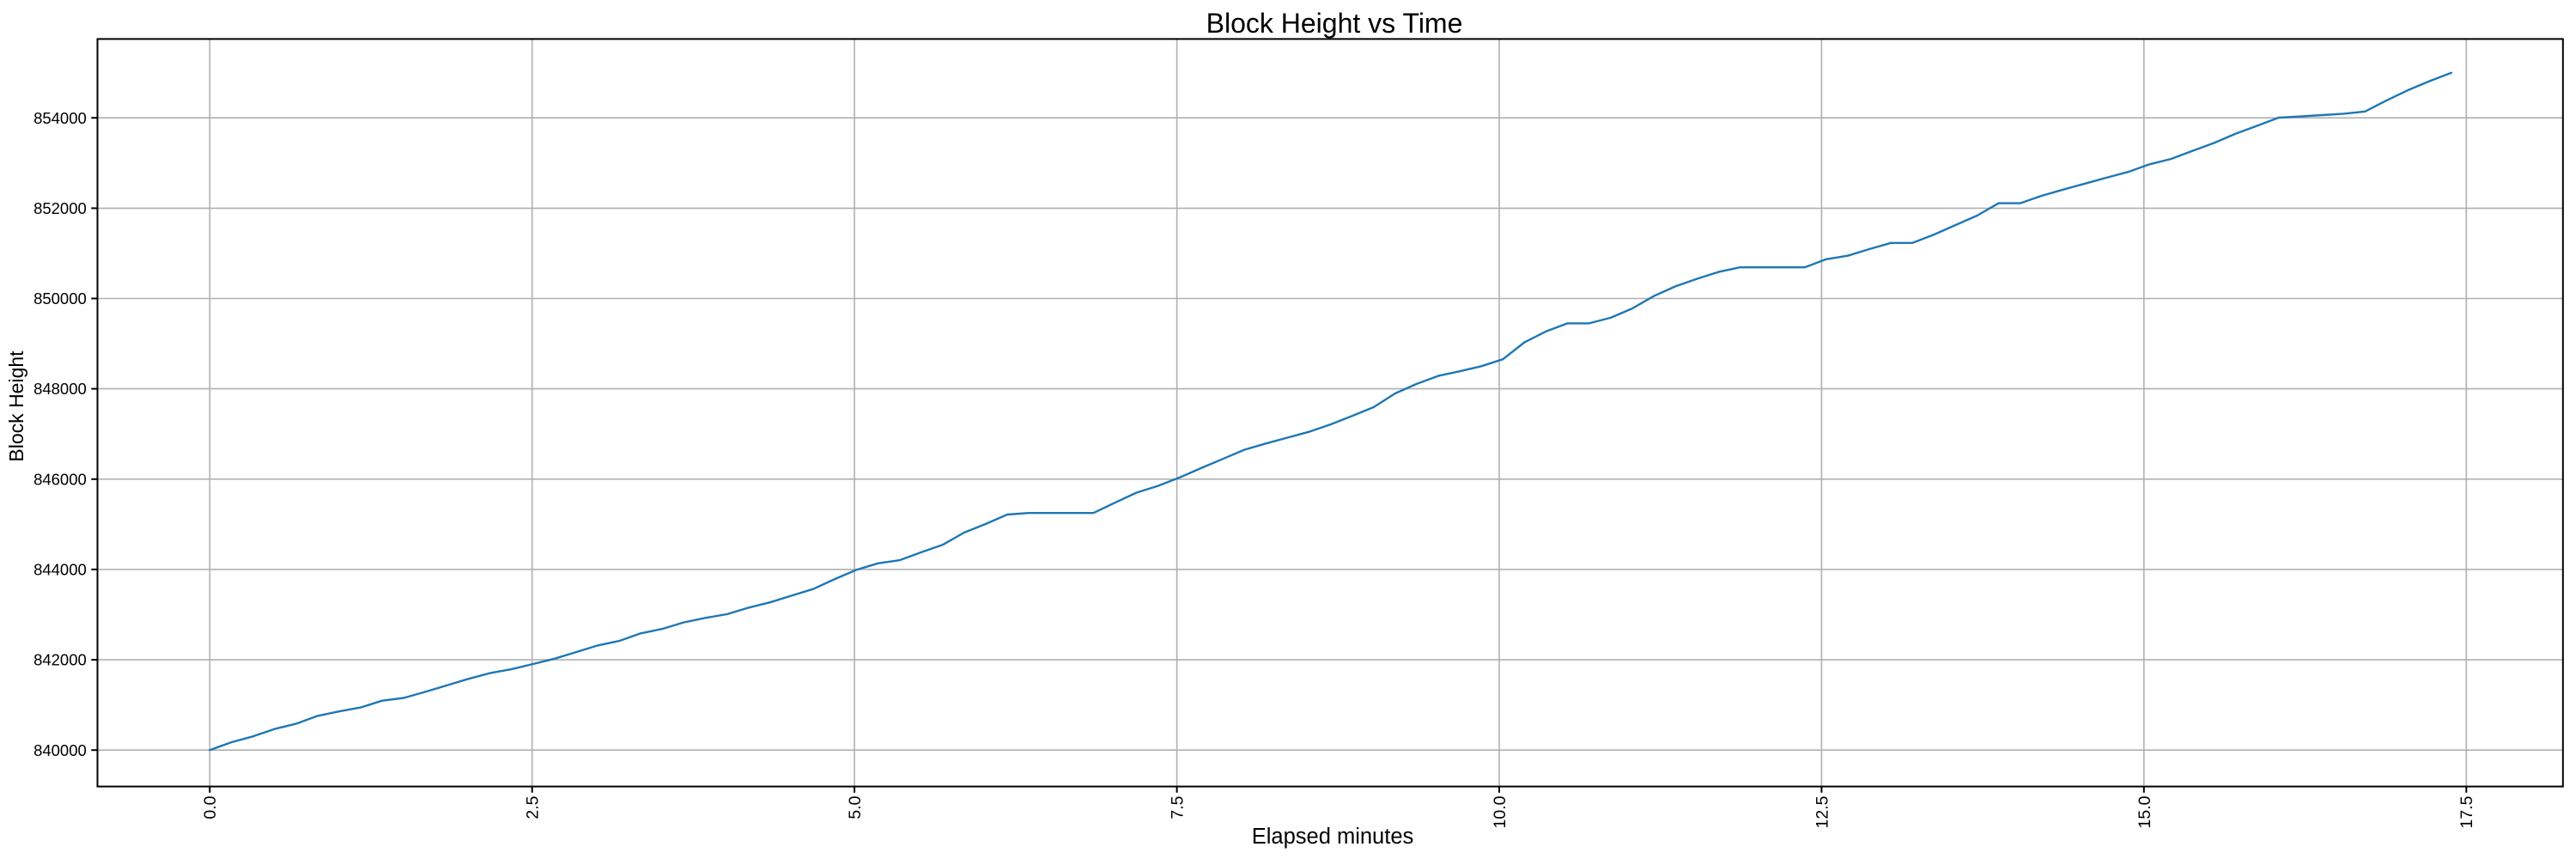  What do you see at coordinates (16, 406) in the screenshot?
I see `svg-text: Block Height` at bounding box center [16, 406].